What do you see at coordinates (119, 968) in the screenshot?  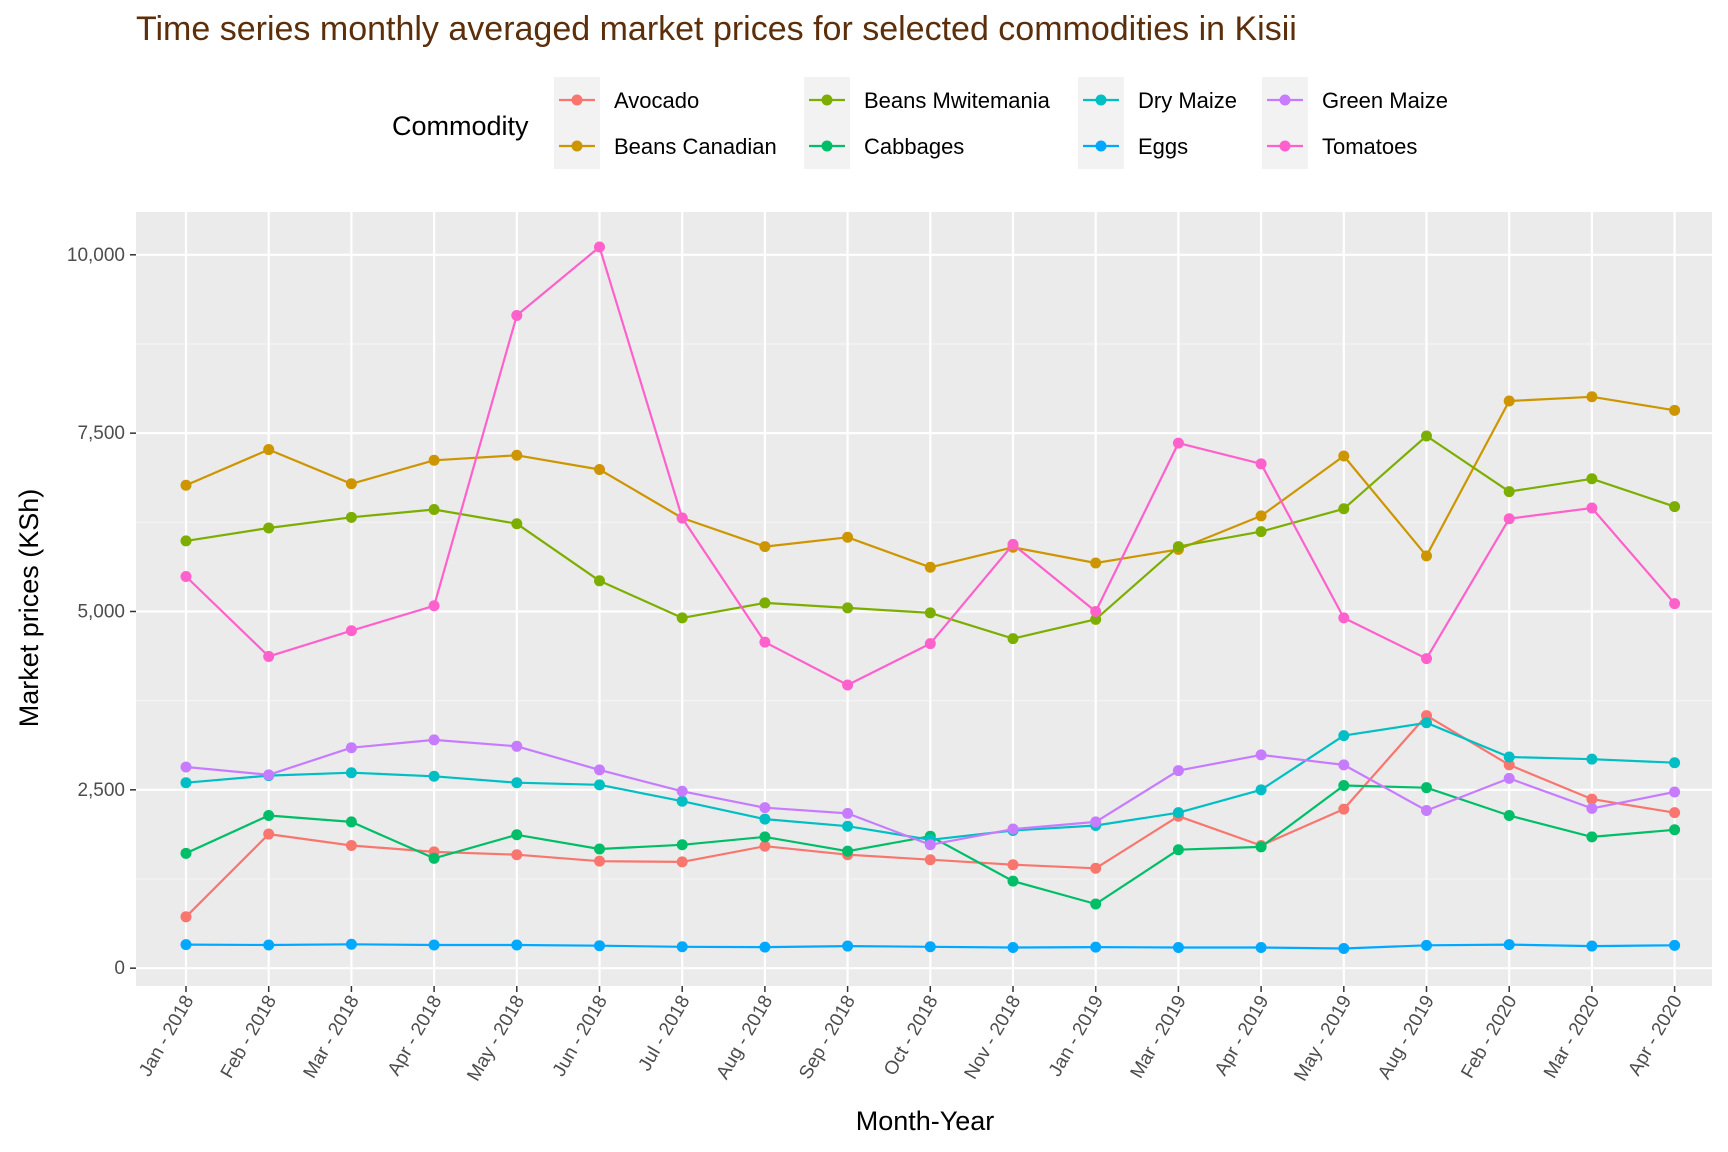 I see `y-tick-label: 0` at bounding box center [119, 968].